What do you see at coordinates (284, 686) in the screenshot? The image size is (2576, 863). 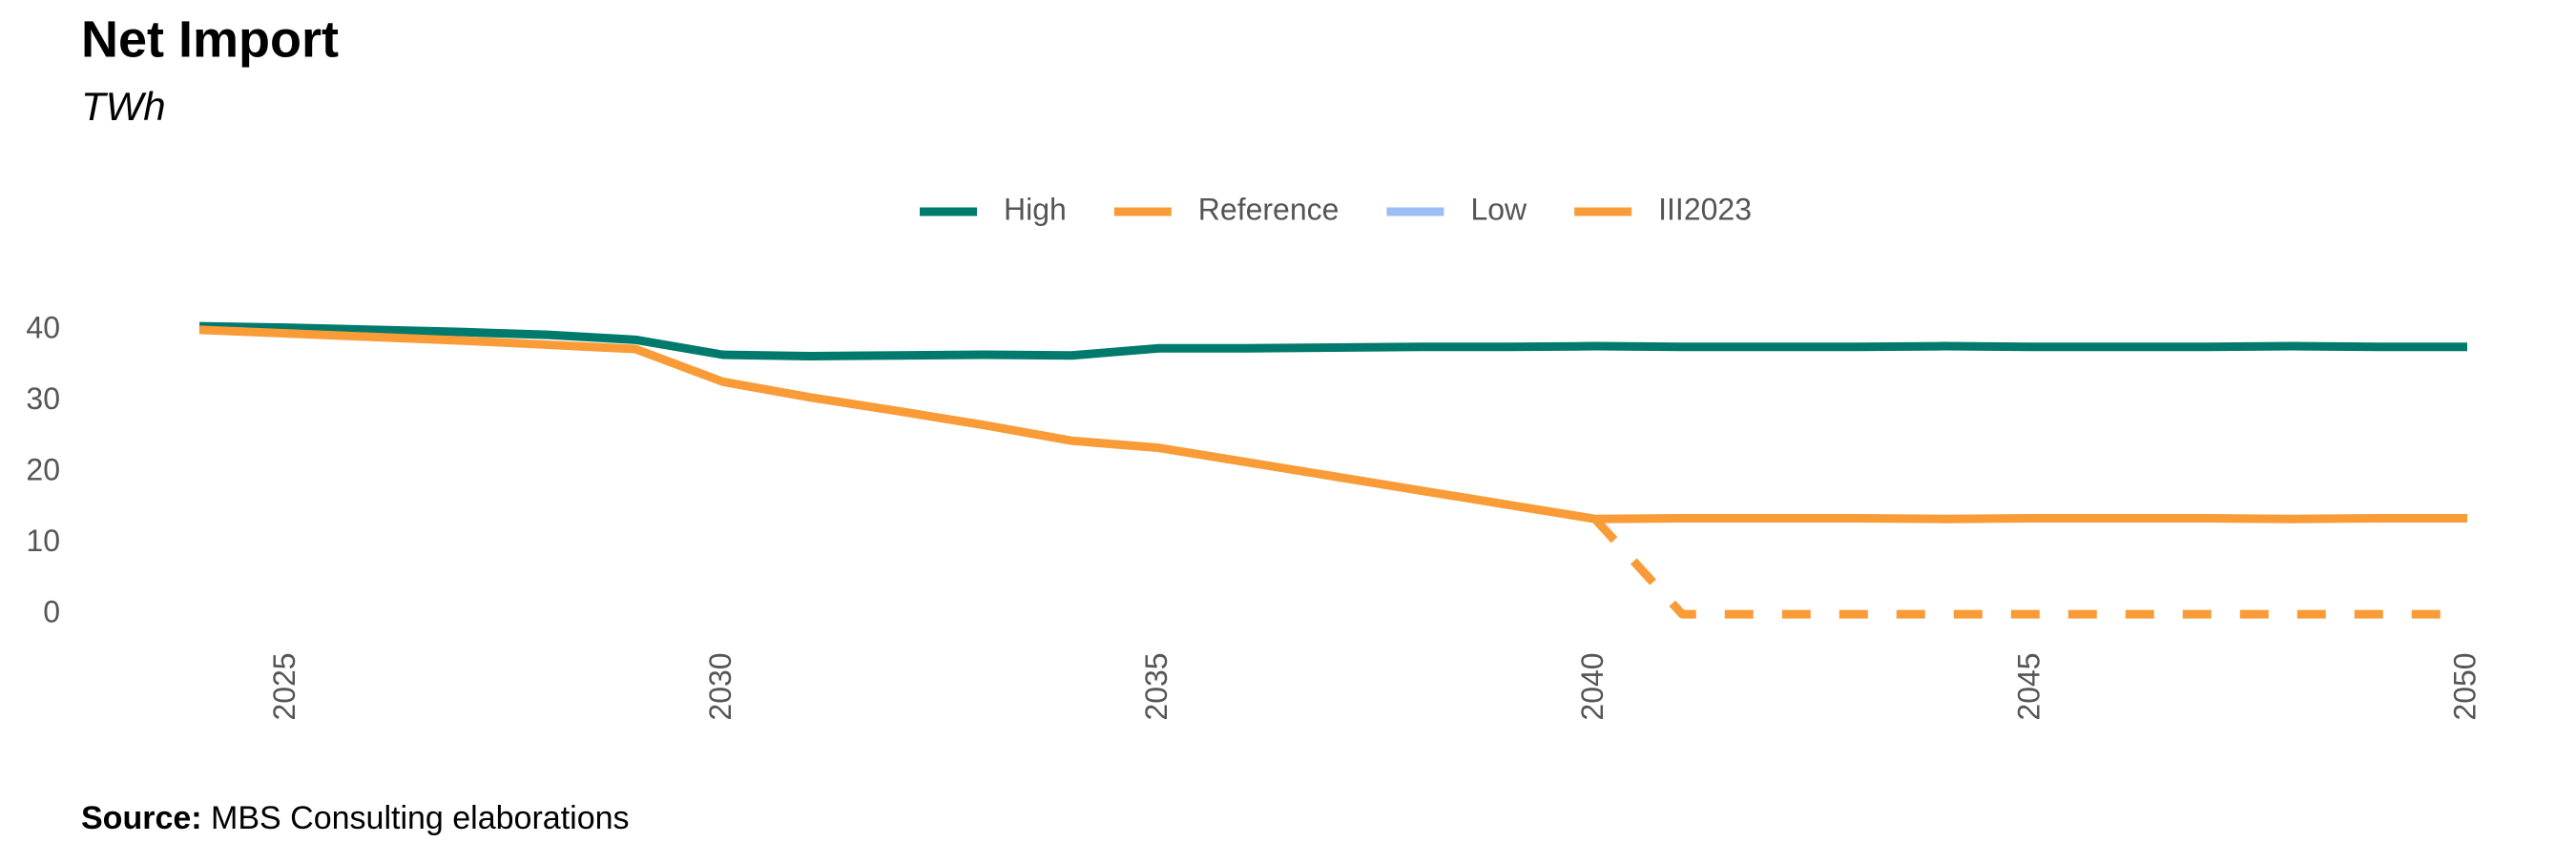 I see `x-tick-label: 2025` at bounding box center [284, 686].